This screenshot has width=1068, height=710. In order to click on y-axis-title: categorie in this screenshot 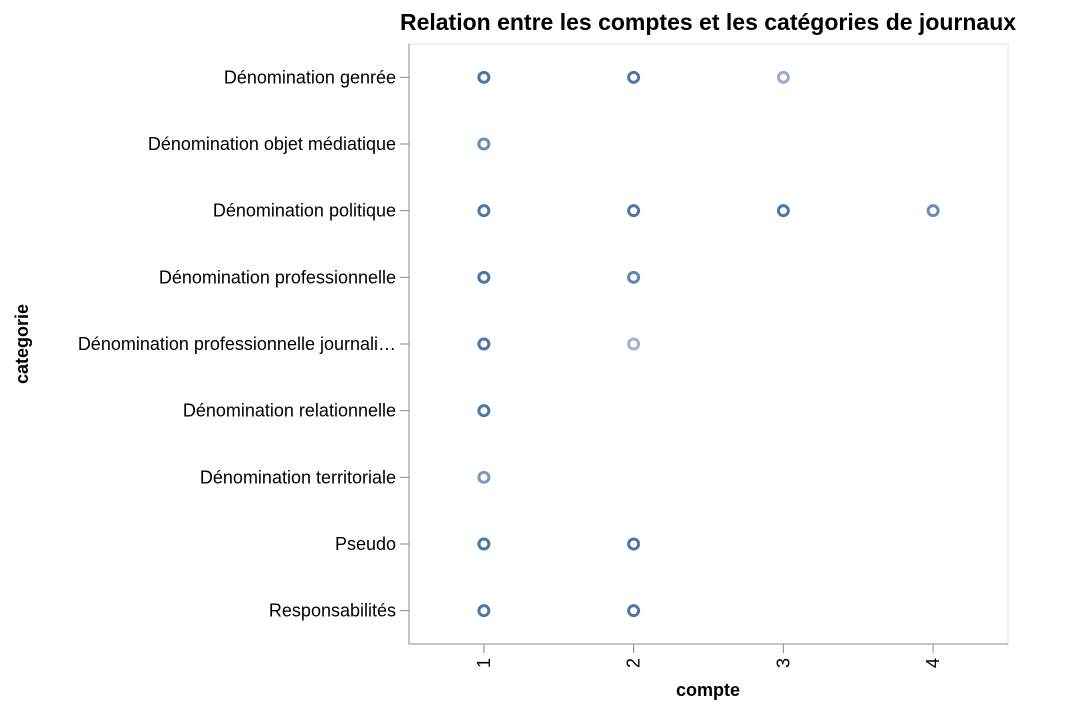, I will do `click(22, 344)`.